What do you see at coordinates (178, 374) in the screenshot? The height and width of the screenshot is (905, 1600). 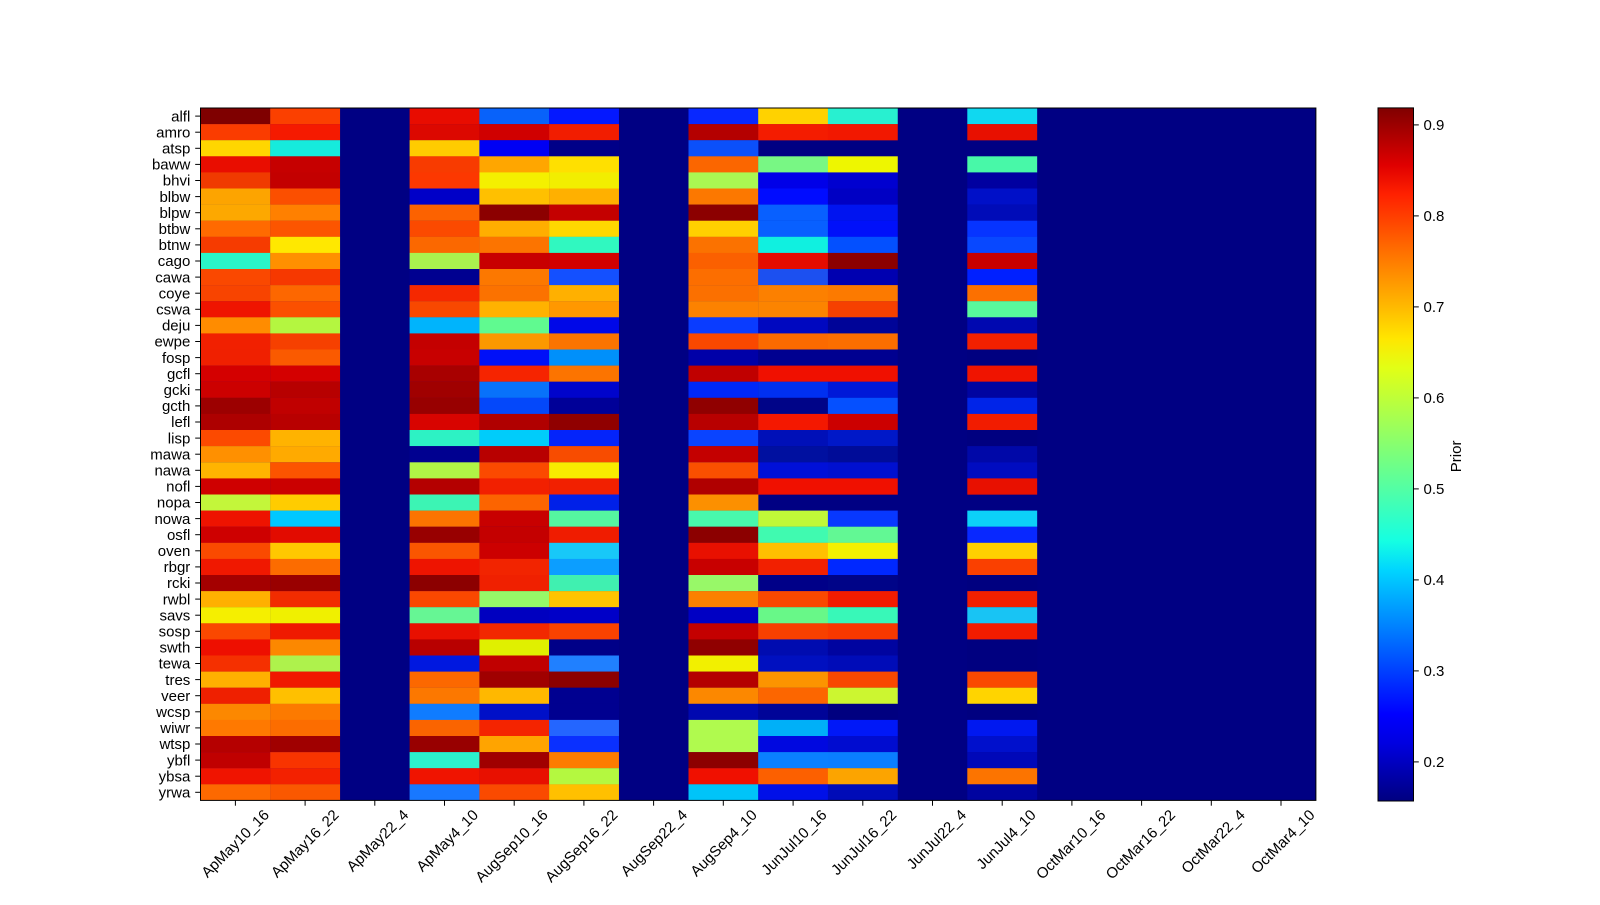 I see `svg-text: gcfl` at bounding box center [178, 374].